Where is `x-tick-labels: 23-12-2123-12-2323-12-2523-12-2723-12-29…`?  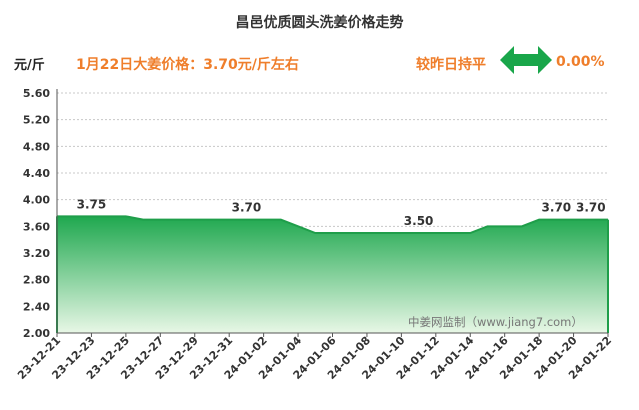 x-tick-labels: 23-12-2123-12-2323-12-2523-12-2723-12-29… is located at coordinates (314, 358).